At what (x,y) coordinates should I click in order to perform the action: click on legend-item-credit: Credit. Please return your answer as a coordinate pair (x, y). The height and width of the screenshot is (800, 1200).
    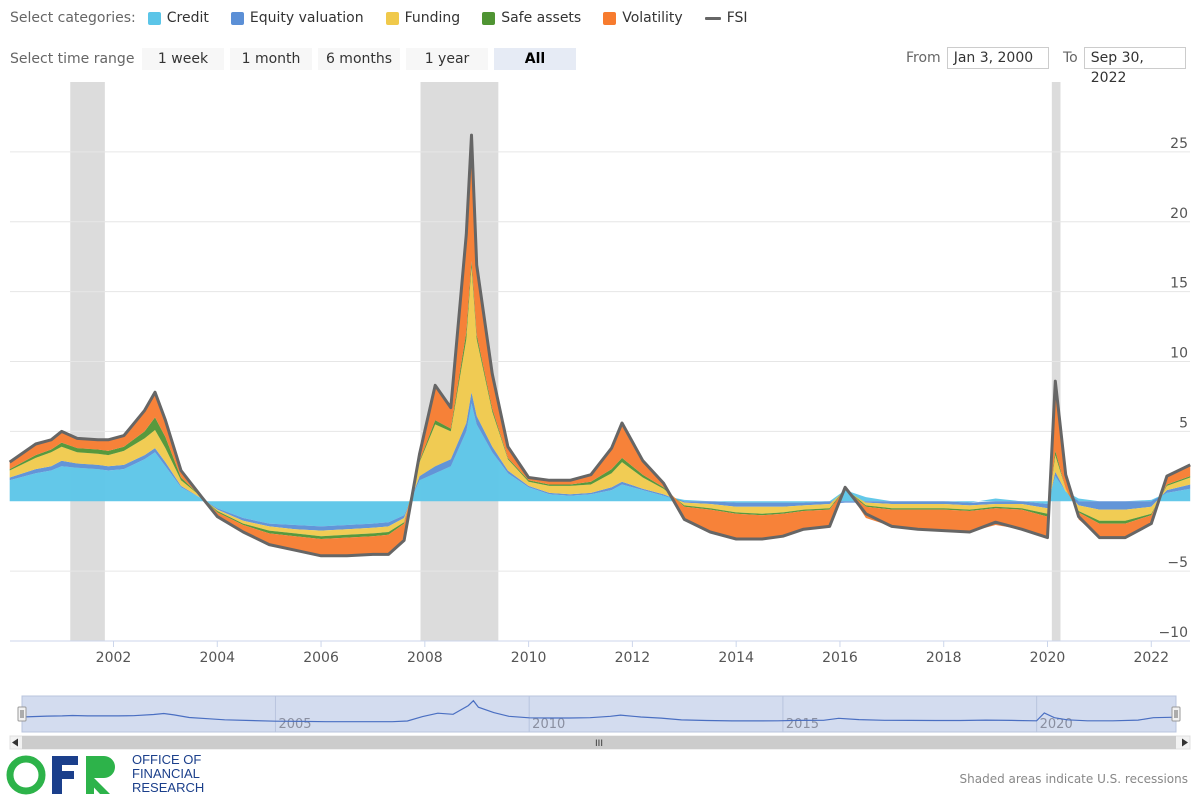
    Looking at the image, I should click on (178, 18).